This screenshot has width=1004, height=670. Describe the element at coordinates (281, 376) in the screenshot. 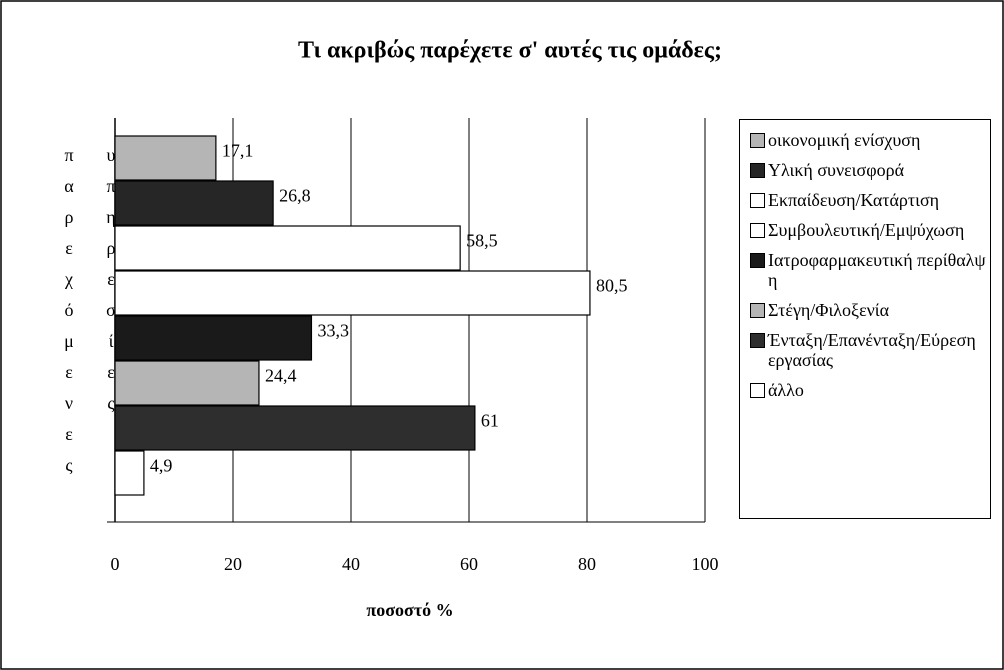

I see `data-label: 24,4` at that location.